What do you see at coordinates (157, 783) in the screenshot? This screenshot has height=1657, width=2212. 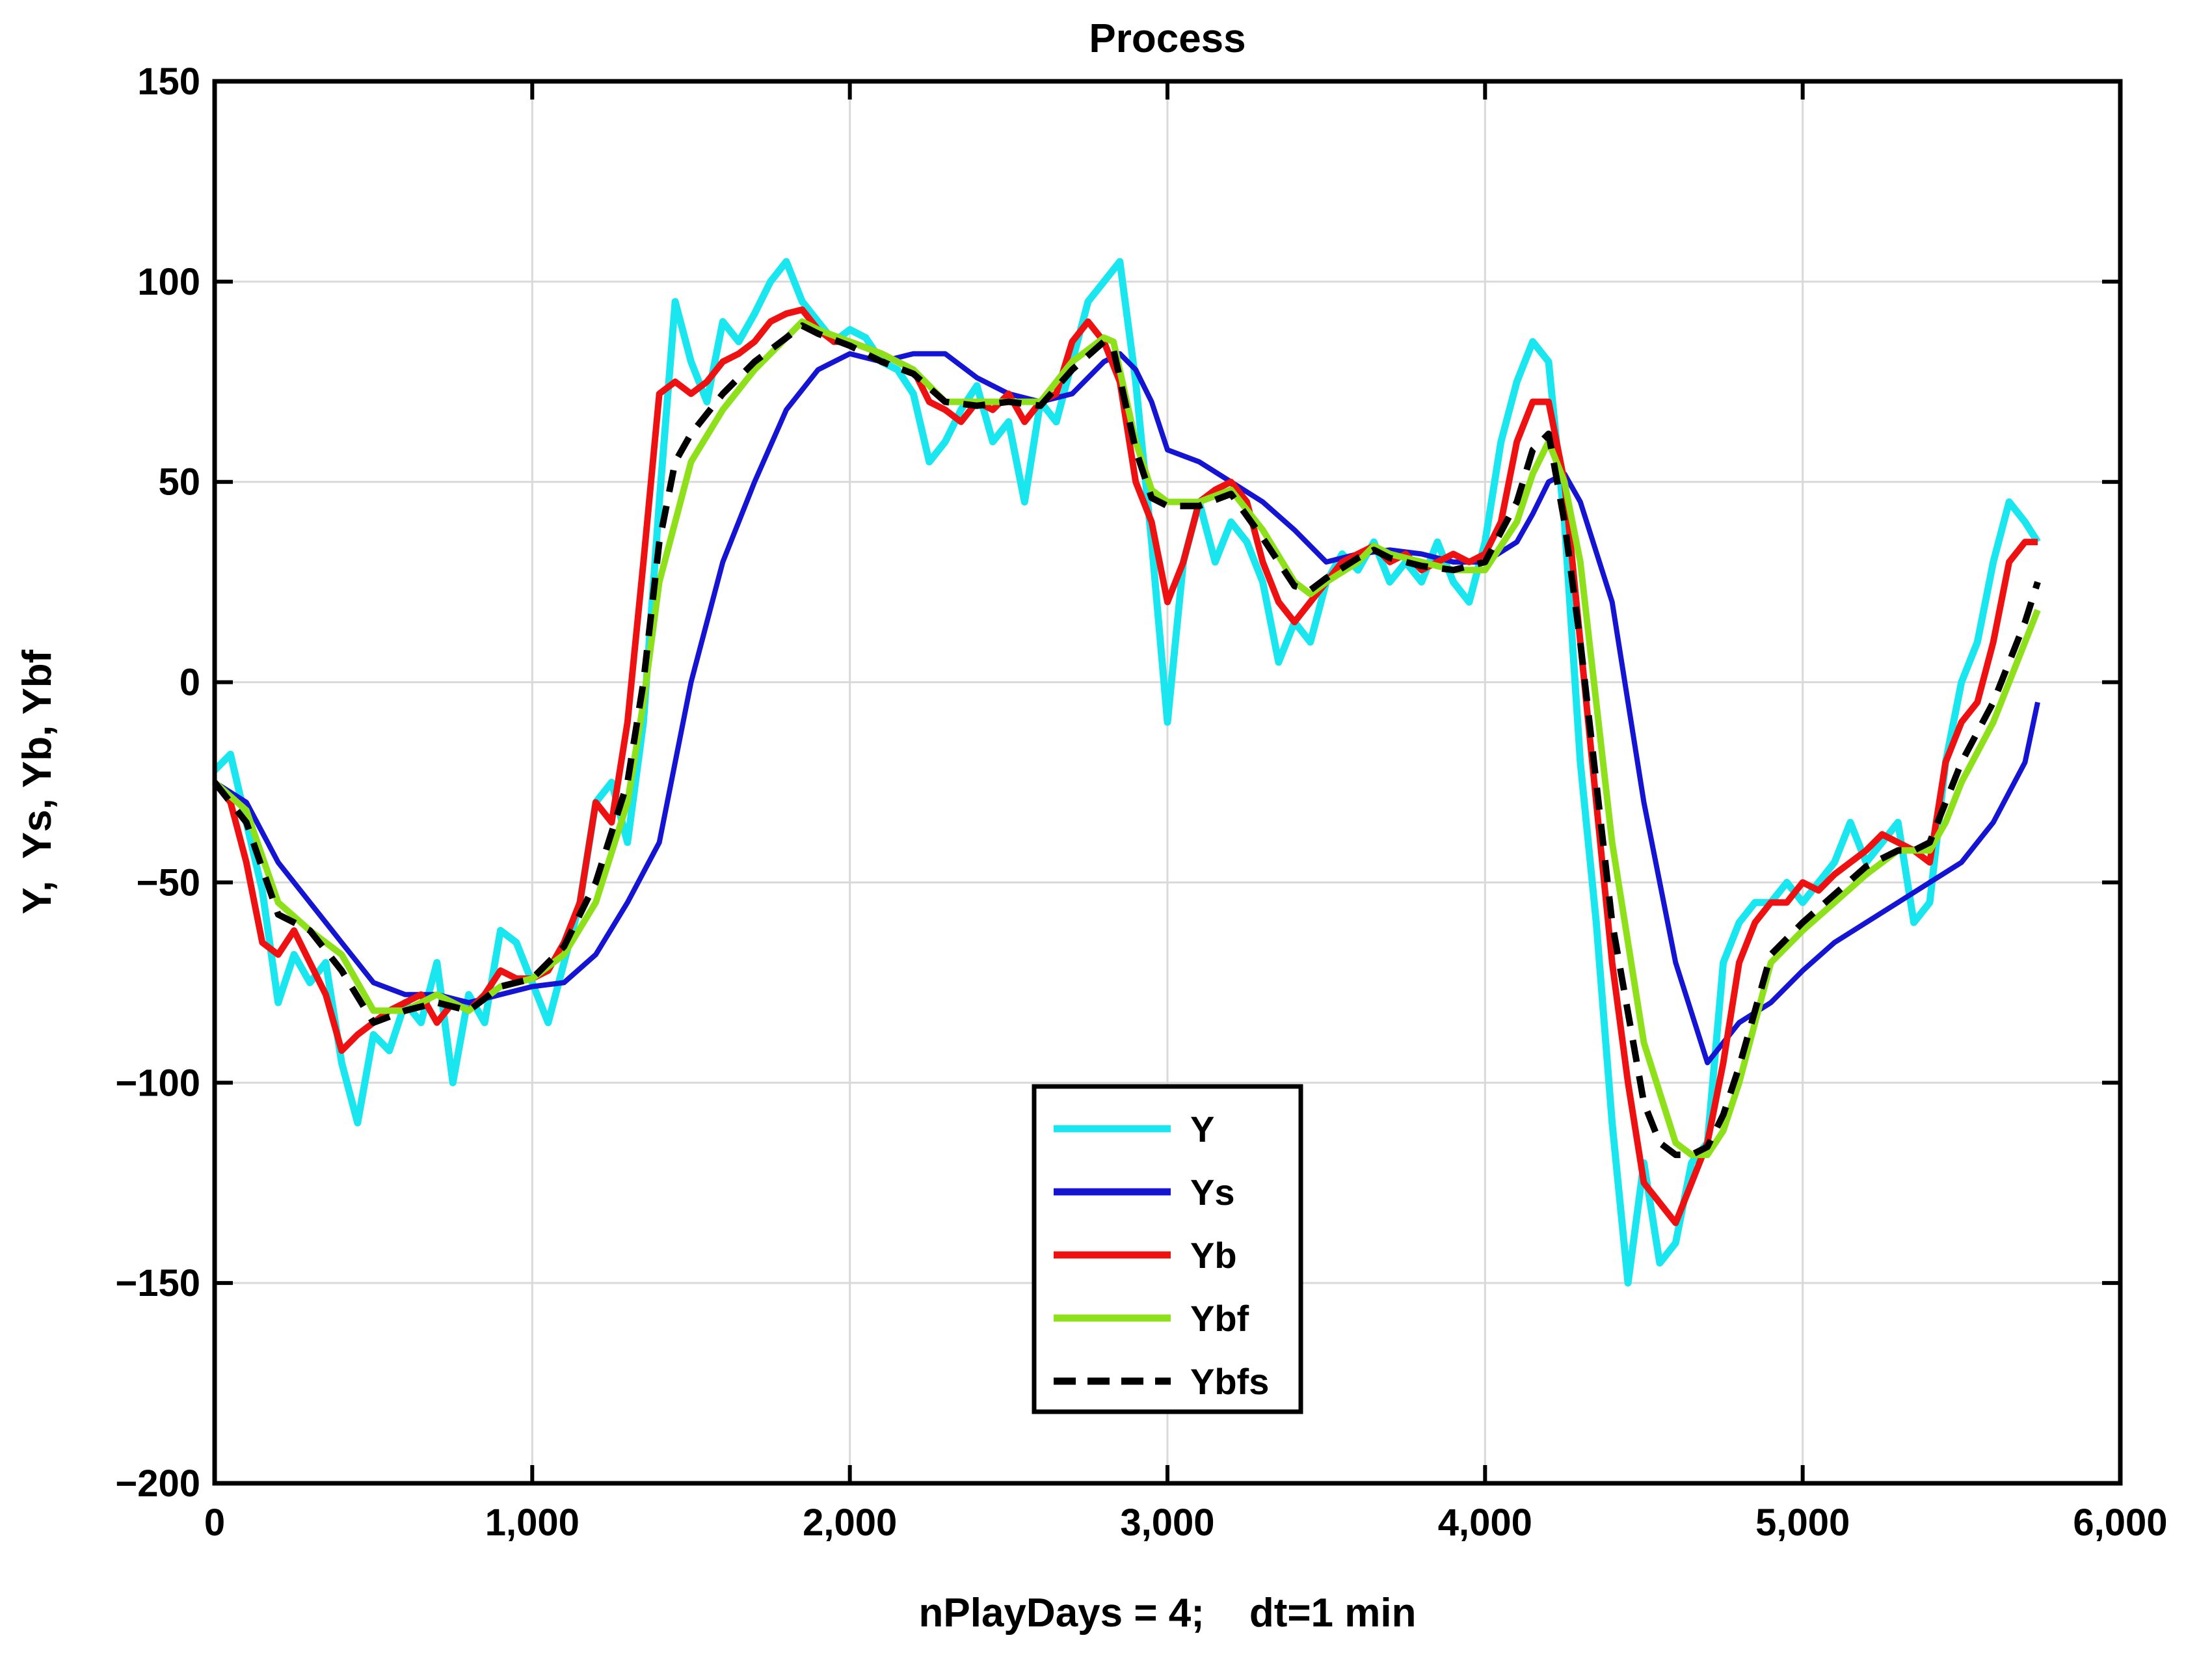 I see `y-tick-labels: 150 100 50 0 −50 −100 −150 −200` at bounding box center [157, 783].